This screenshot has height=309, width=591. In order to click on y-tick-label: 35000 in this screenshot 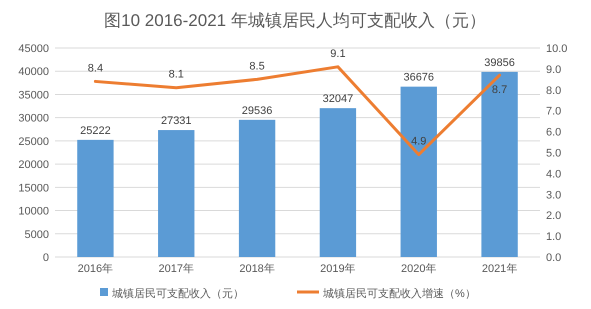, I will do `click(33, 95)`.